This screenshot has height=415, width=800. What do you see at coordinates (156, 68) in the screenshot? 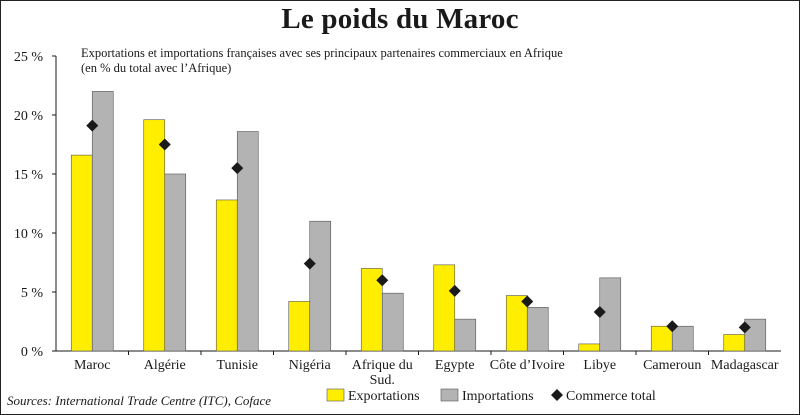
I see `chart-subtitle-line-2: (en % du total avec l’Afrique)` at bounding box center [156, 68].